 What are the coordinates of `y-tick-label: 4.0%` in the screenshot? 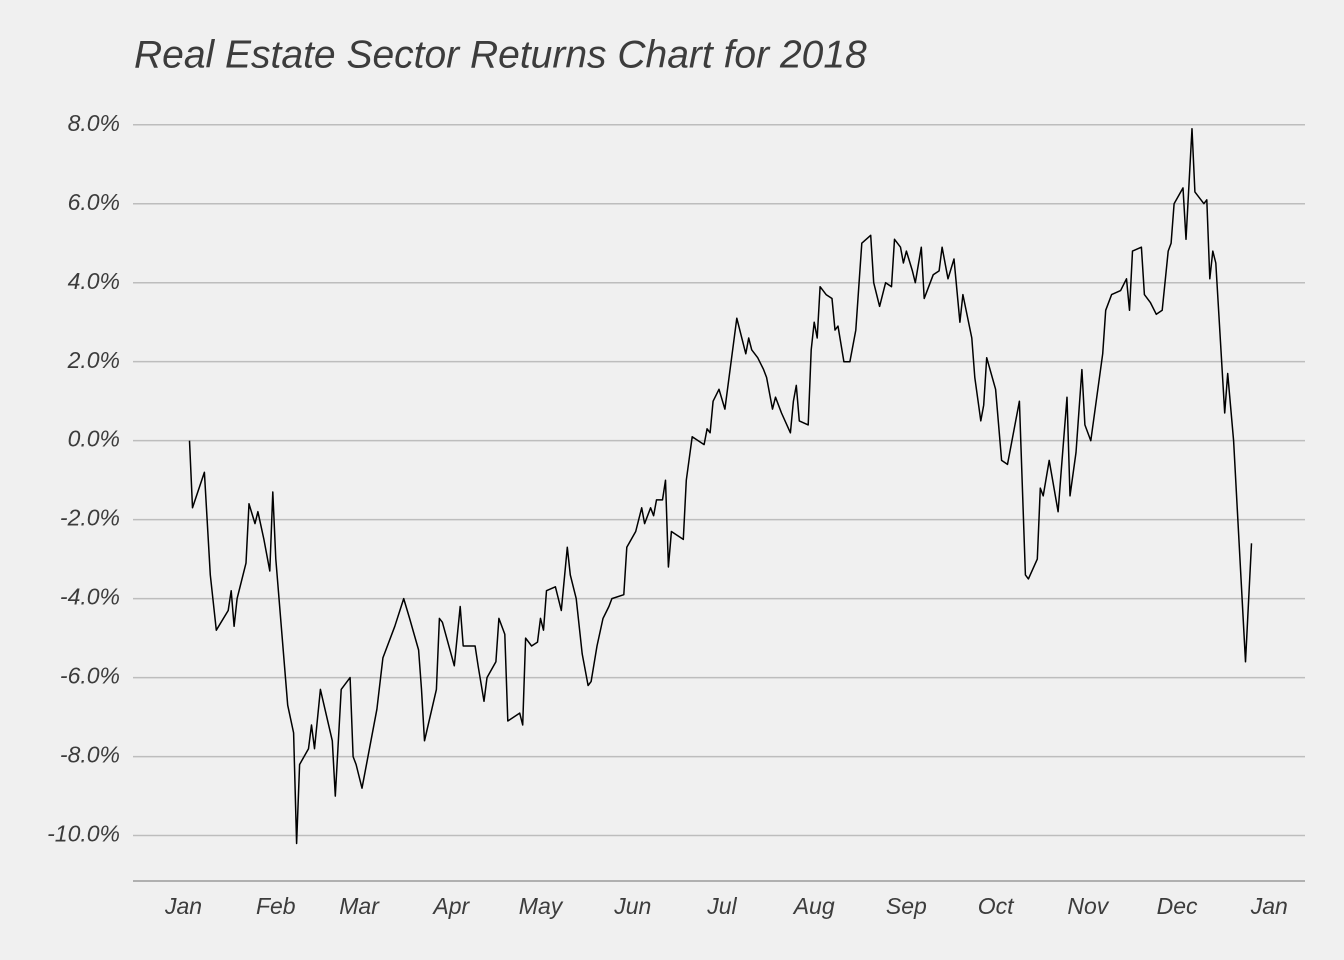 It's located at (94, 281).